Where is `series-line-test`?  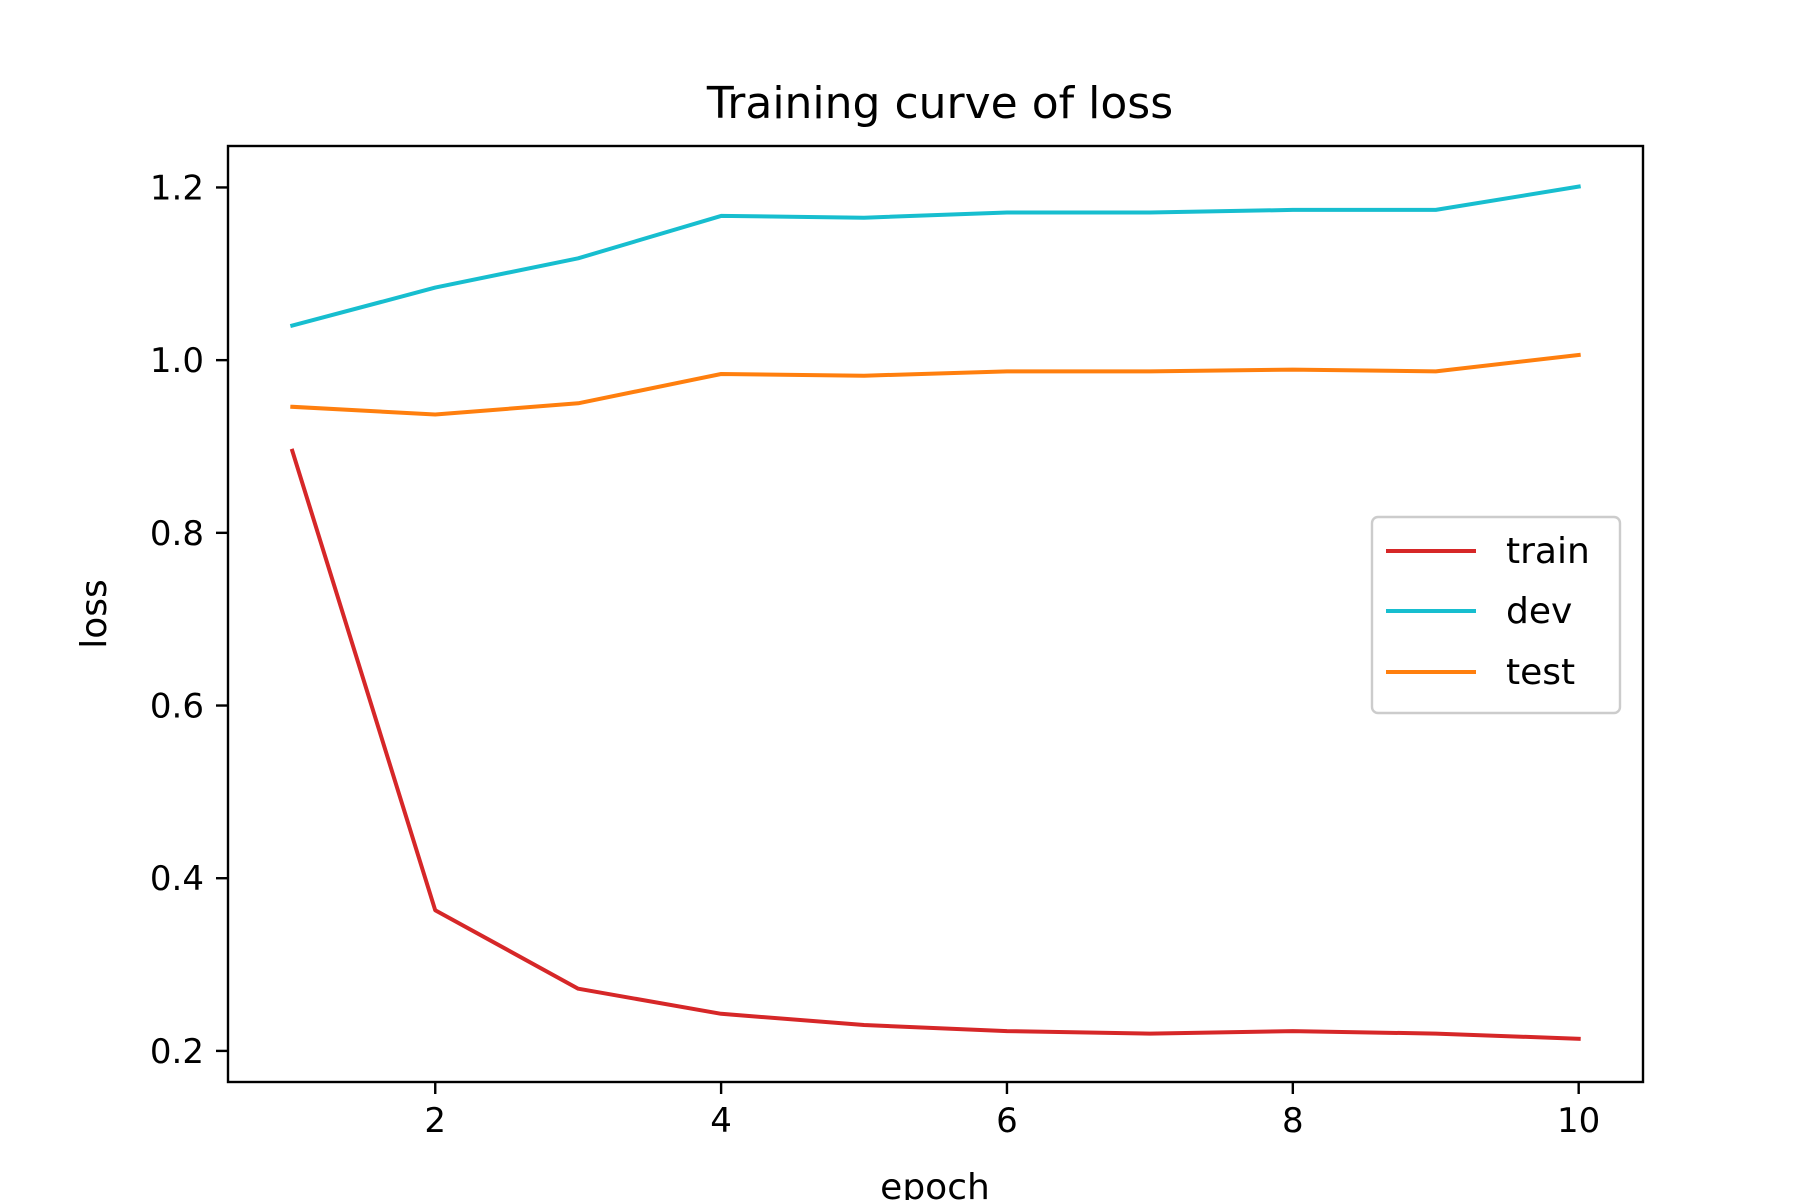 series-line-test is located at coordinates (935, 384).